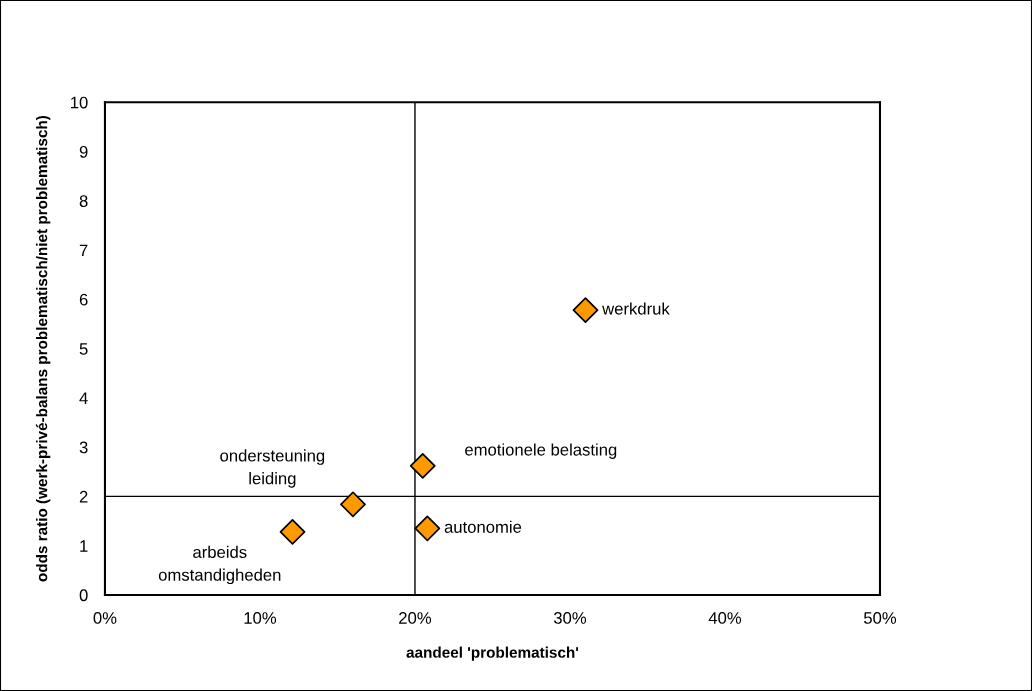 This screenshot has height=691, width=1032. Describe the element at coordinates (83, 250) in the screenshot. I see `y-tick-label: 7` at that location.